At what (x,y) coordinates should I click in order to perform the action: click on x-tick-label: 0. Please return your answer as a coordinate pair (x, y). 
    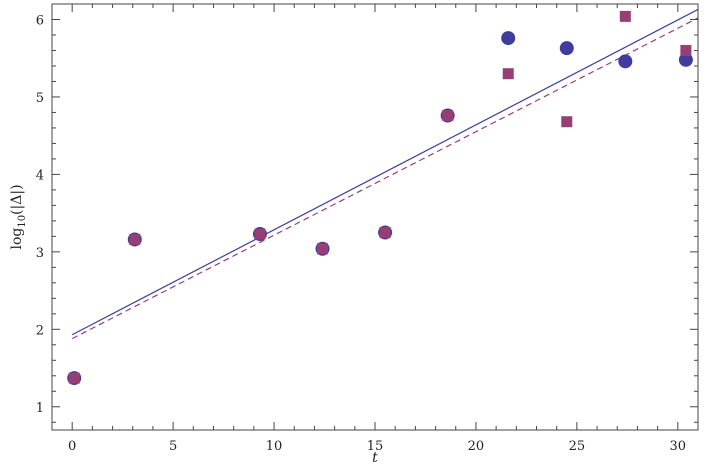
    Looking at the image, I should click on (72, 446).